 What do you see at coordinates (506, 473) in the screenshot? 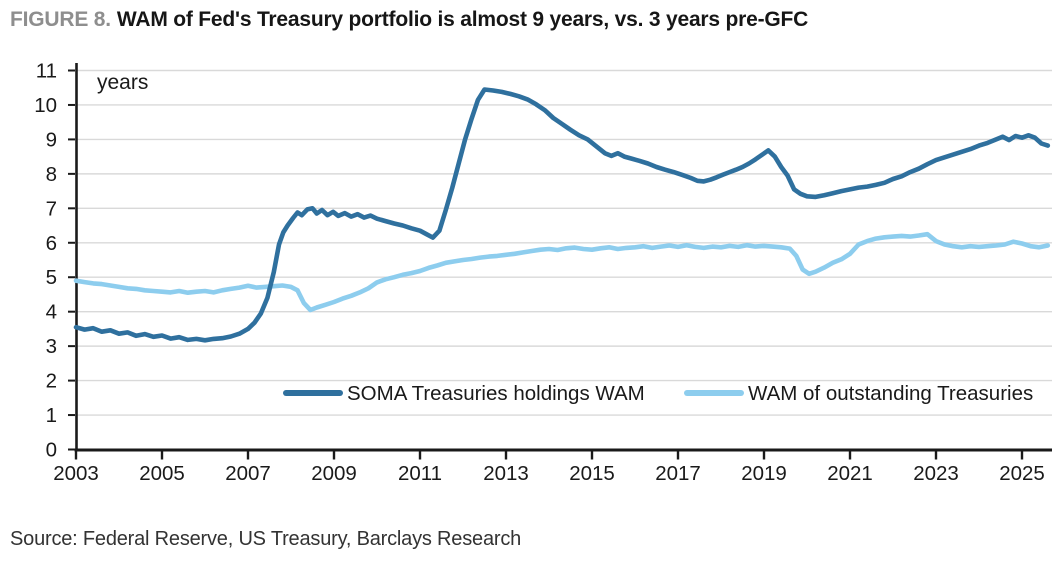
I see `svg-text: 2013` at bounding box center [506, 473].